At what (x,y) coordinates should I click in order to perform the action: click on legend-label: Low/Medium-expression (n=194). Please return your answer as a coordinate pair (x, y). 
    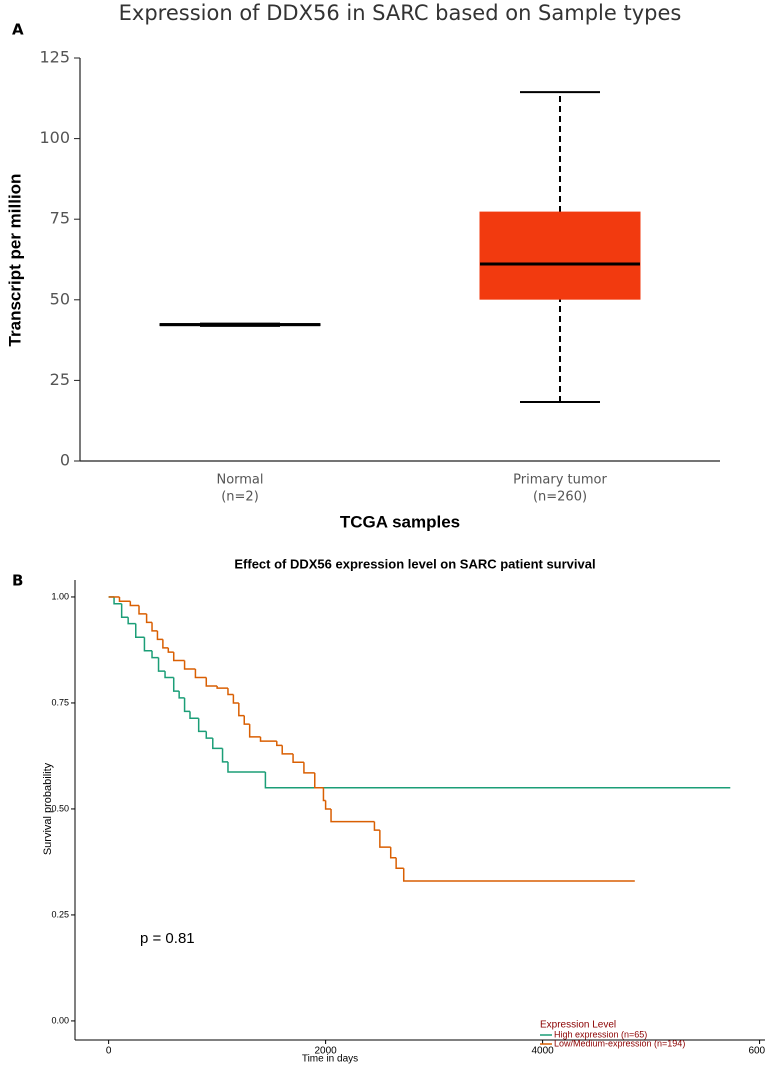
    Looking at the image, I should click on (619, 1043).